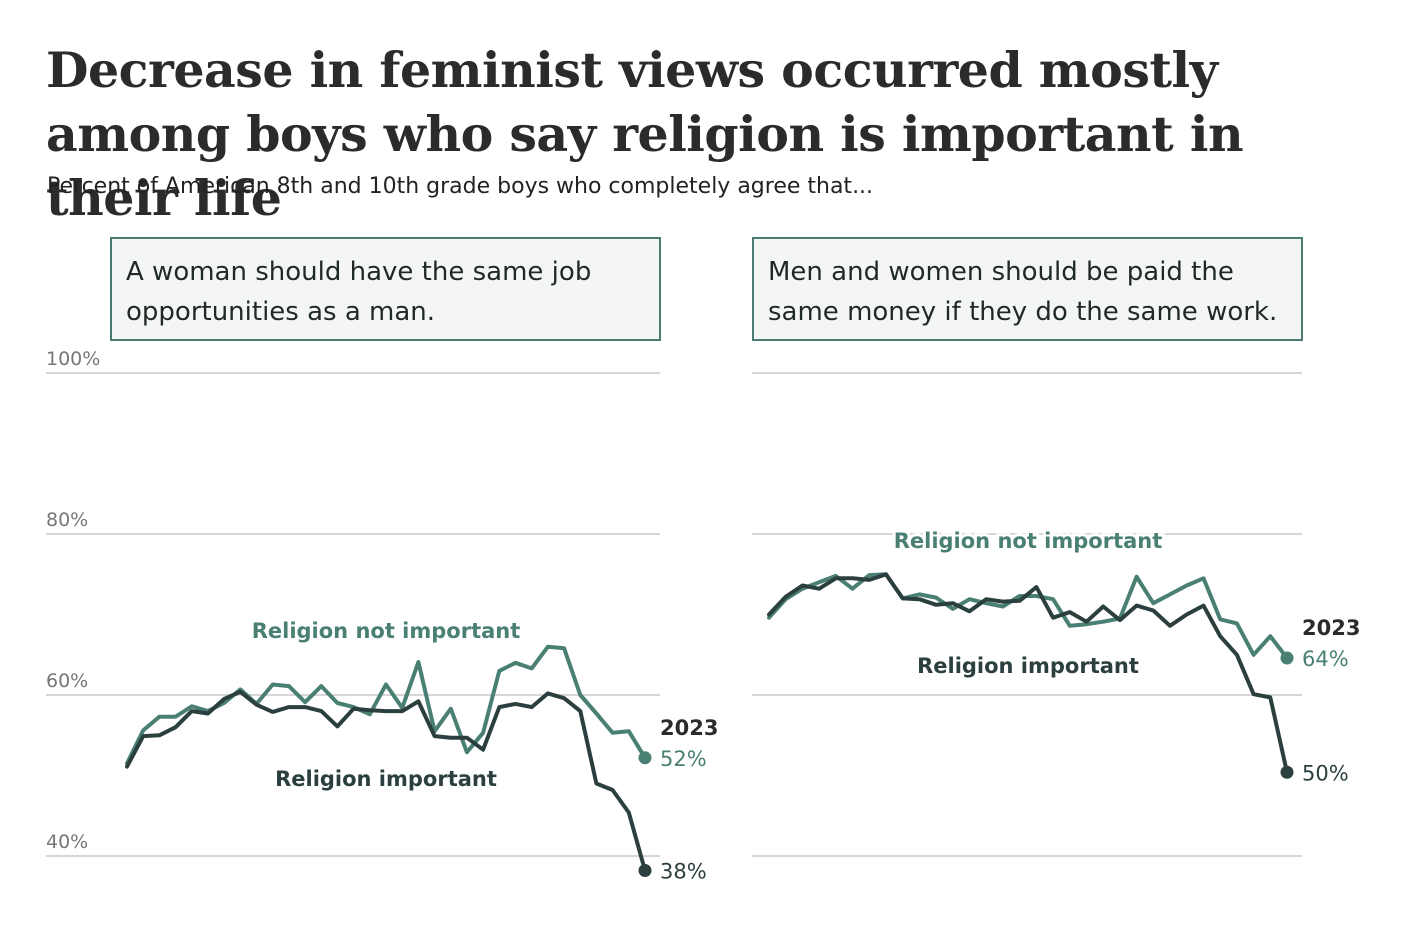 The width and height of the screenshot is (1406, 952). Describe the element at coordinates (689, 728) in the screenshot. I see `end-year-label-panel-1: 2023` at that location.